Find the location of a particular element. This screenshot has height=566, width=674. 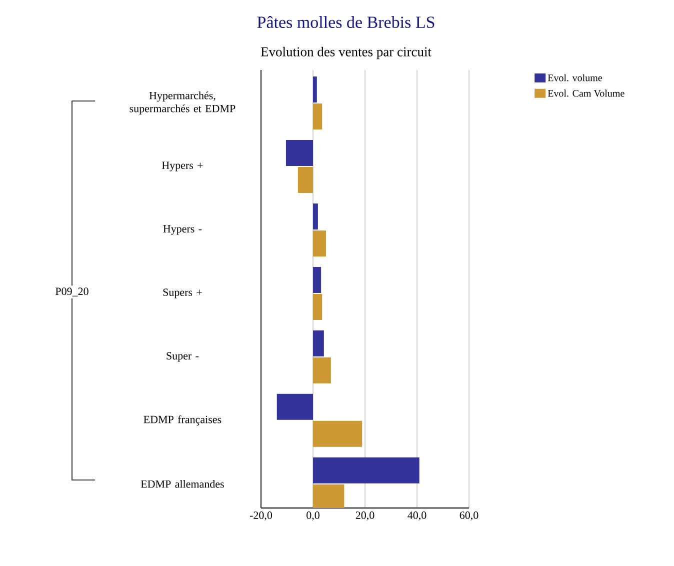

legend-label: Evol. volume is located at coordinates (575, 78).